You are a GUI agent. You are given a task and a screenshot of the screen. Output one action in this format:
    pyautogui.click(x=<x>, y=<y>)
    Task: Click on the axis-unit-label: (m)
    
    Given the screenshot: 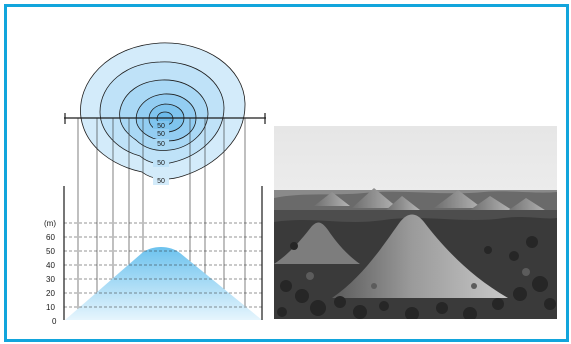 What is the action you would take?
    pyautogui.click(x=50, y=223)
    